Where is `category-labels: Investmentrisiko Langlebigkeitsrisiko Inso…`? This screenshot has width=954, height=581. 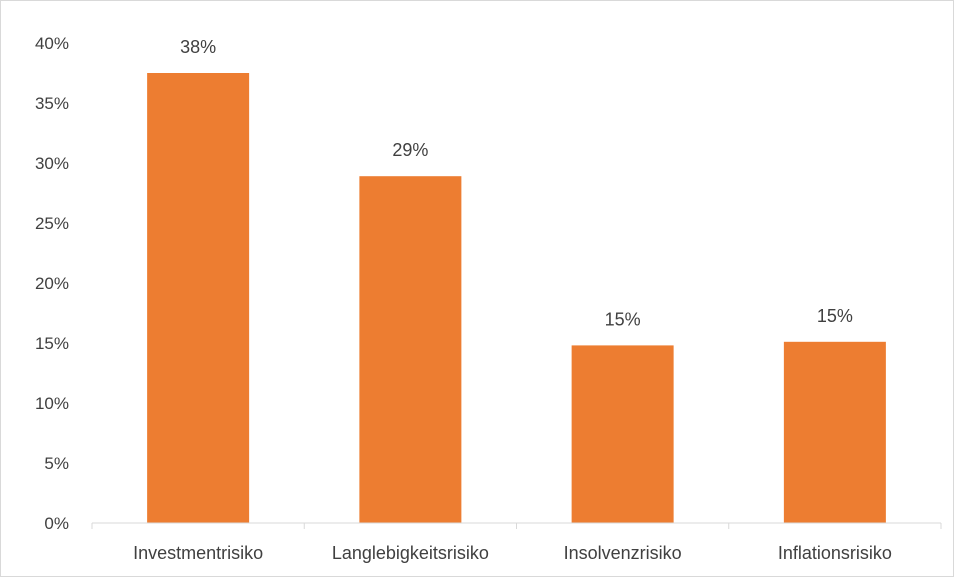 category-labels: Investmentrisiko Langlebigkeitsrisiko Inso… is located at coordinates (512, 553).